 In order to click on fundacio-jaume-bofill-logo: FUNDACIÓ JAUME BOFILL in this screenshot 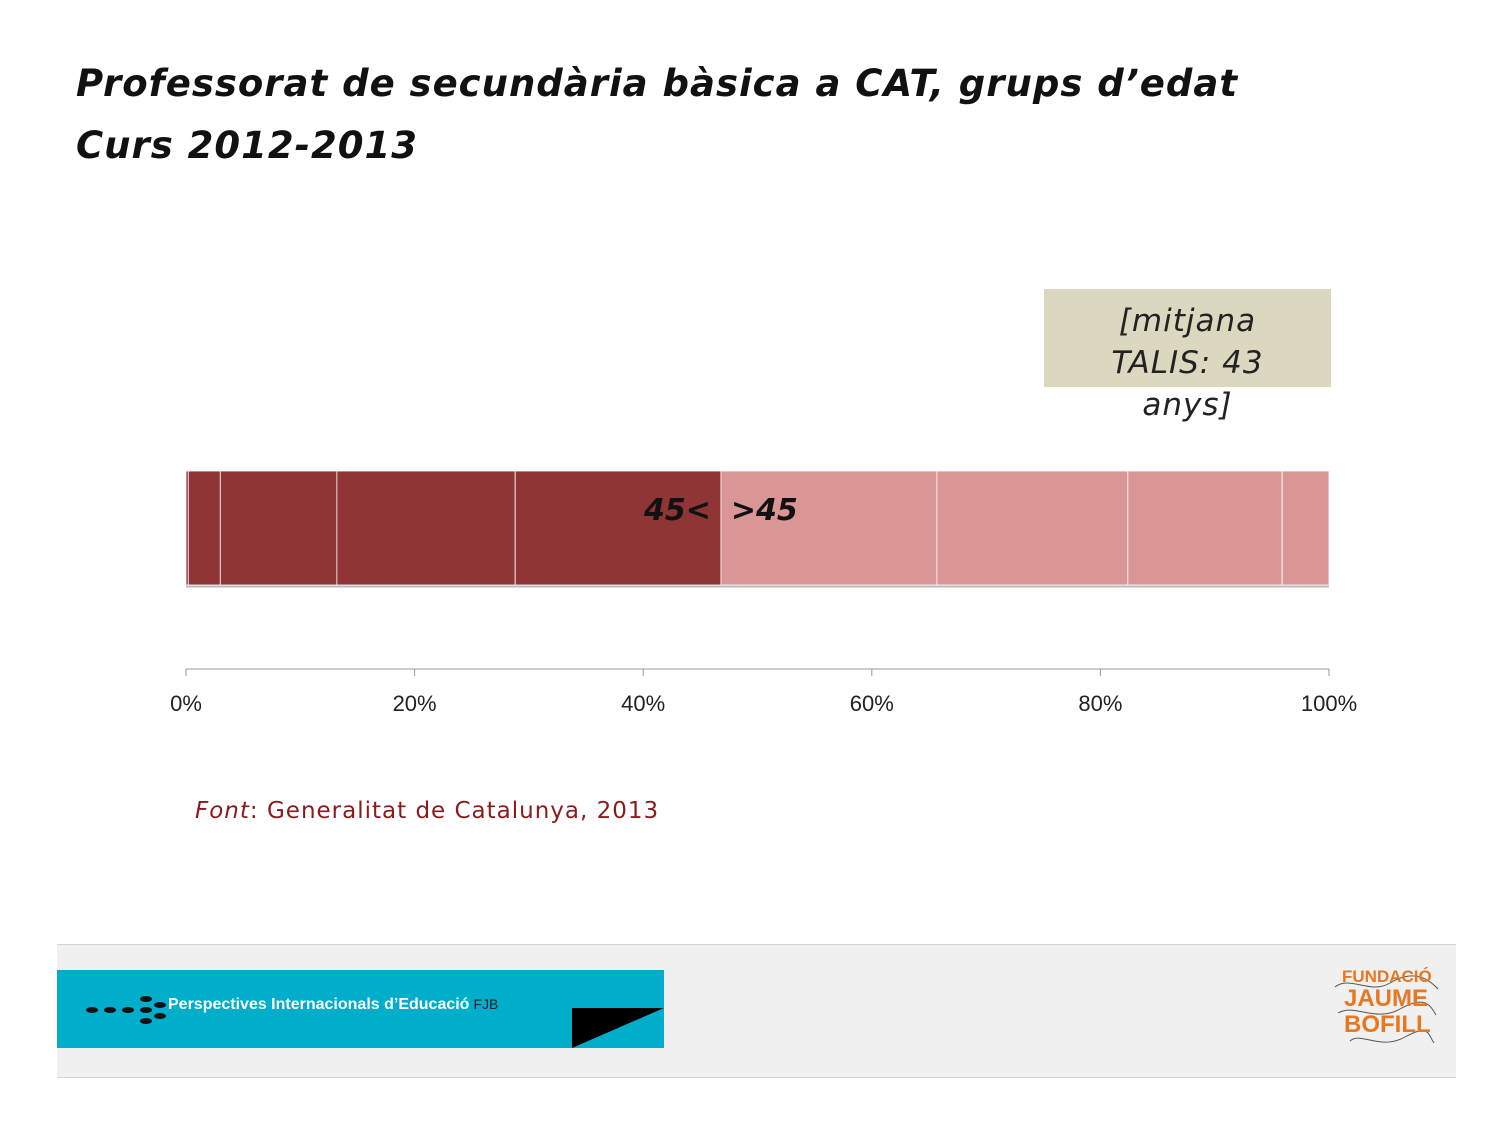, I will do `click(1385, 1010)`.